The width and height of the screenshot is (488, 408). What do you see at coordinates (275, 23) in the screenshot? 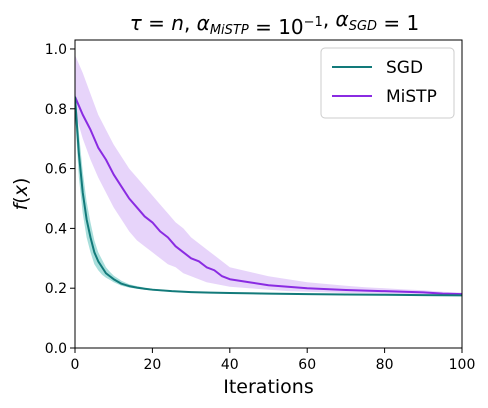
I see `chart-title: τ = n, αMiSTP = 10−1, αSGD = 1` at bounding box center [275, 23].